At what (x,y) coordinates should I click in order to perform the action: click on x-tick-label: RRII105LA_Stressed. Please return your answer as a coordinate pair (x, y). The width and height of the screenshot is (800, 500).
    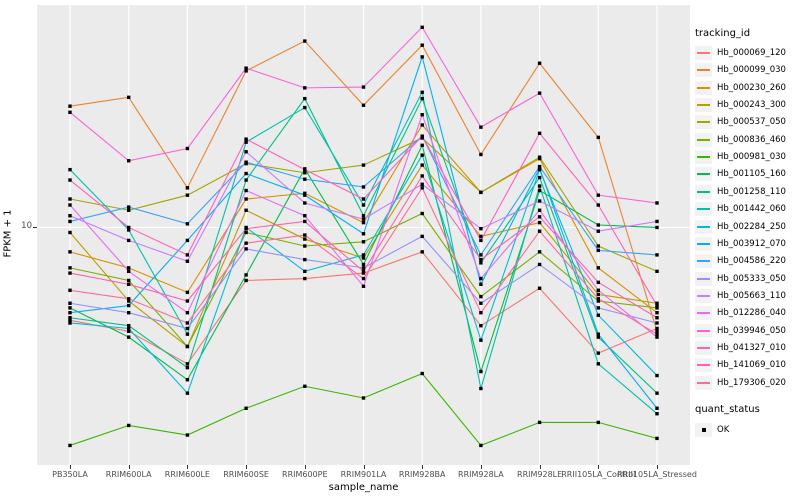
    Looking at the image, I should click on (657, 474).